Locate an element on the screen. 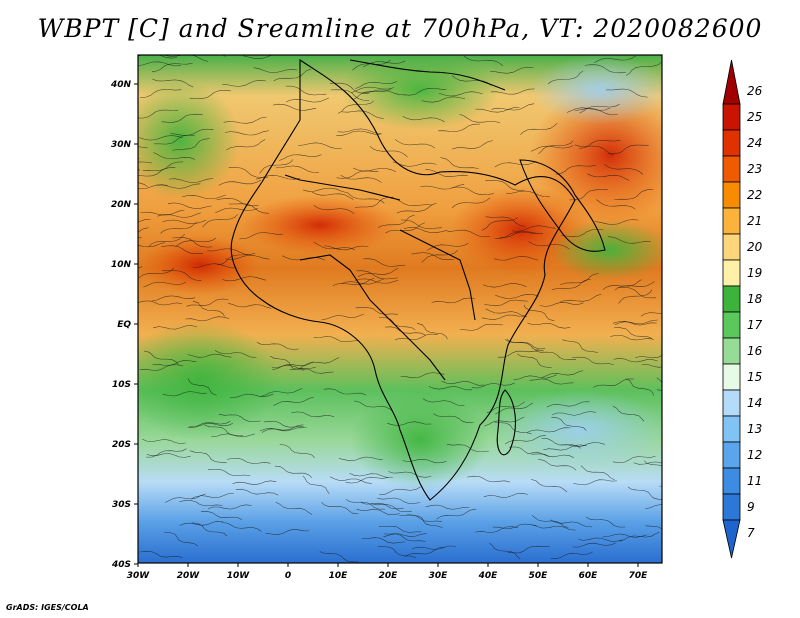 The height and width of the screenshot is (618, 800). lat-tick-label: 40S is located at coordinates (121, 565).